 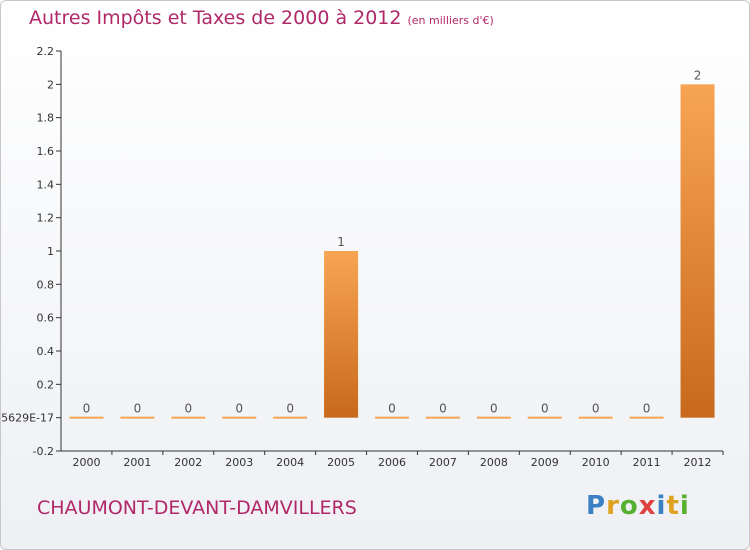 I want to click on x-tick-label: 2000, so click(x=86, y=462).